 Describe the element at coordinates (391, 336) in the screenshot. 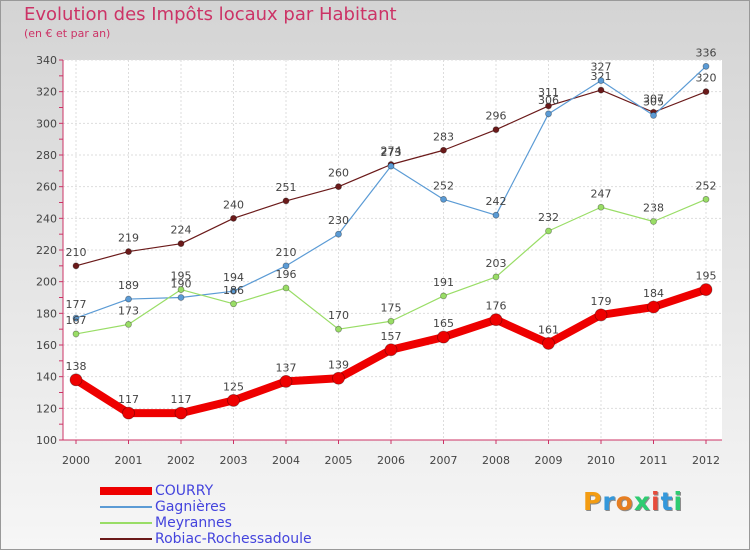

I see `data-label-courry: 157` at that location.